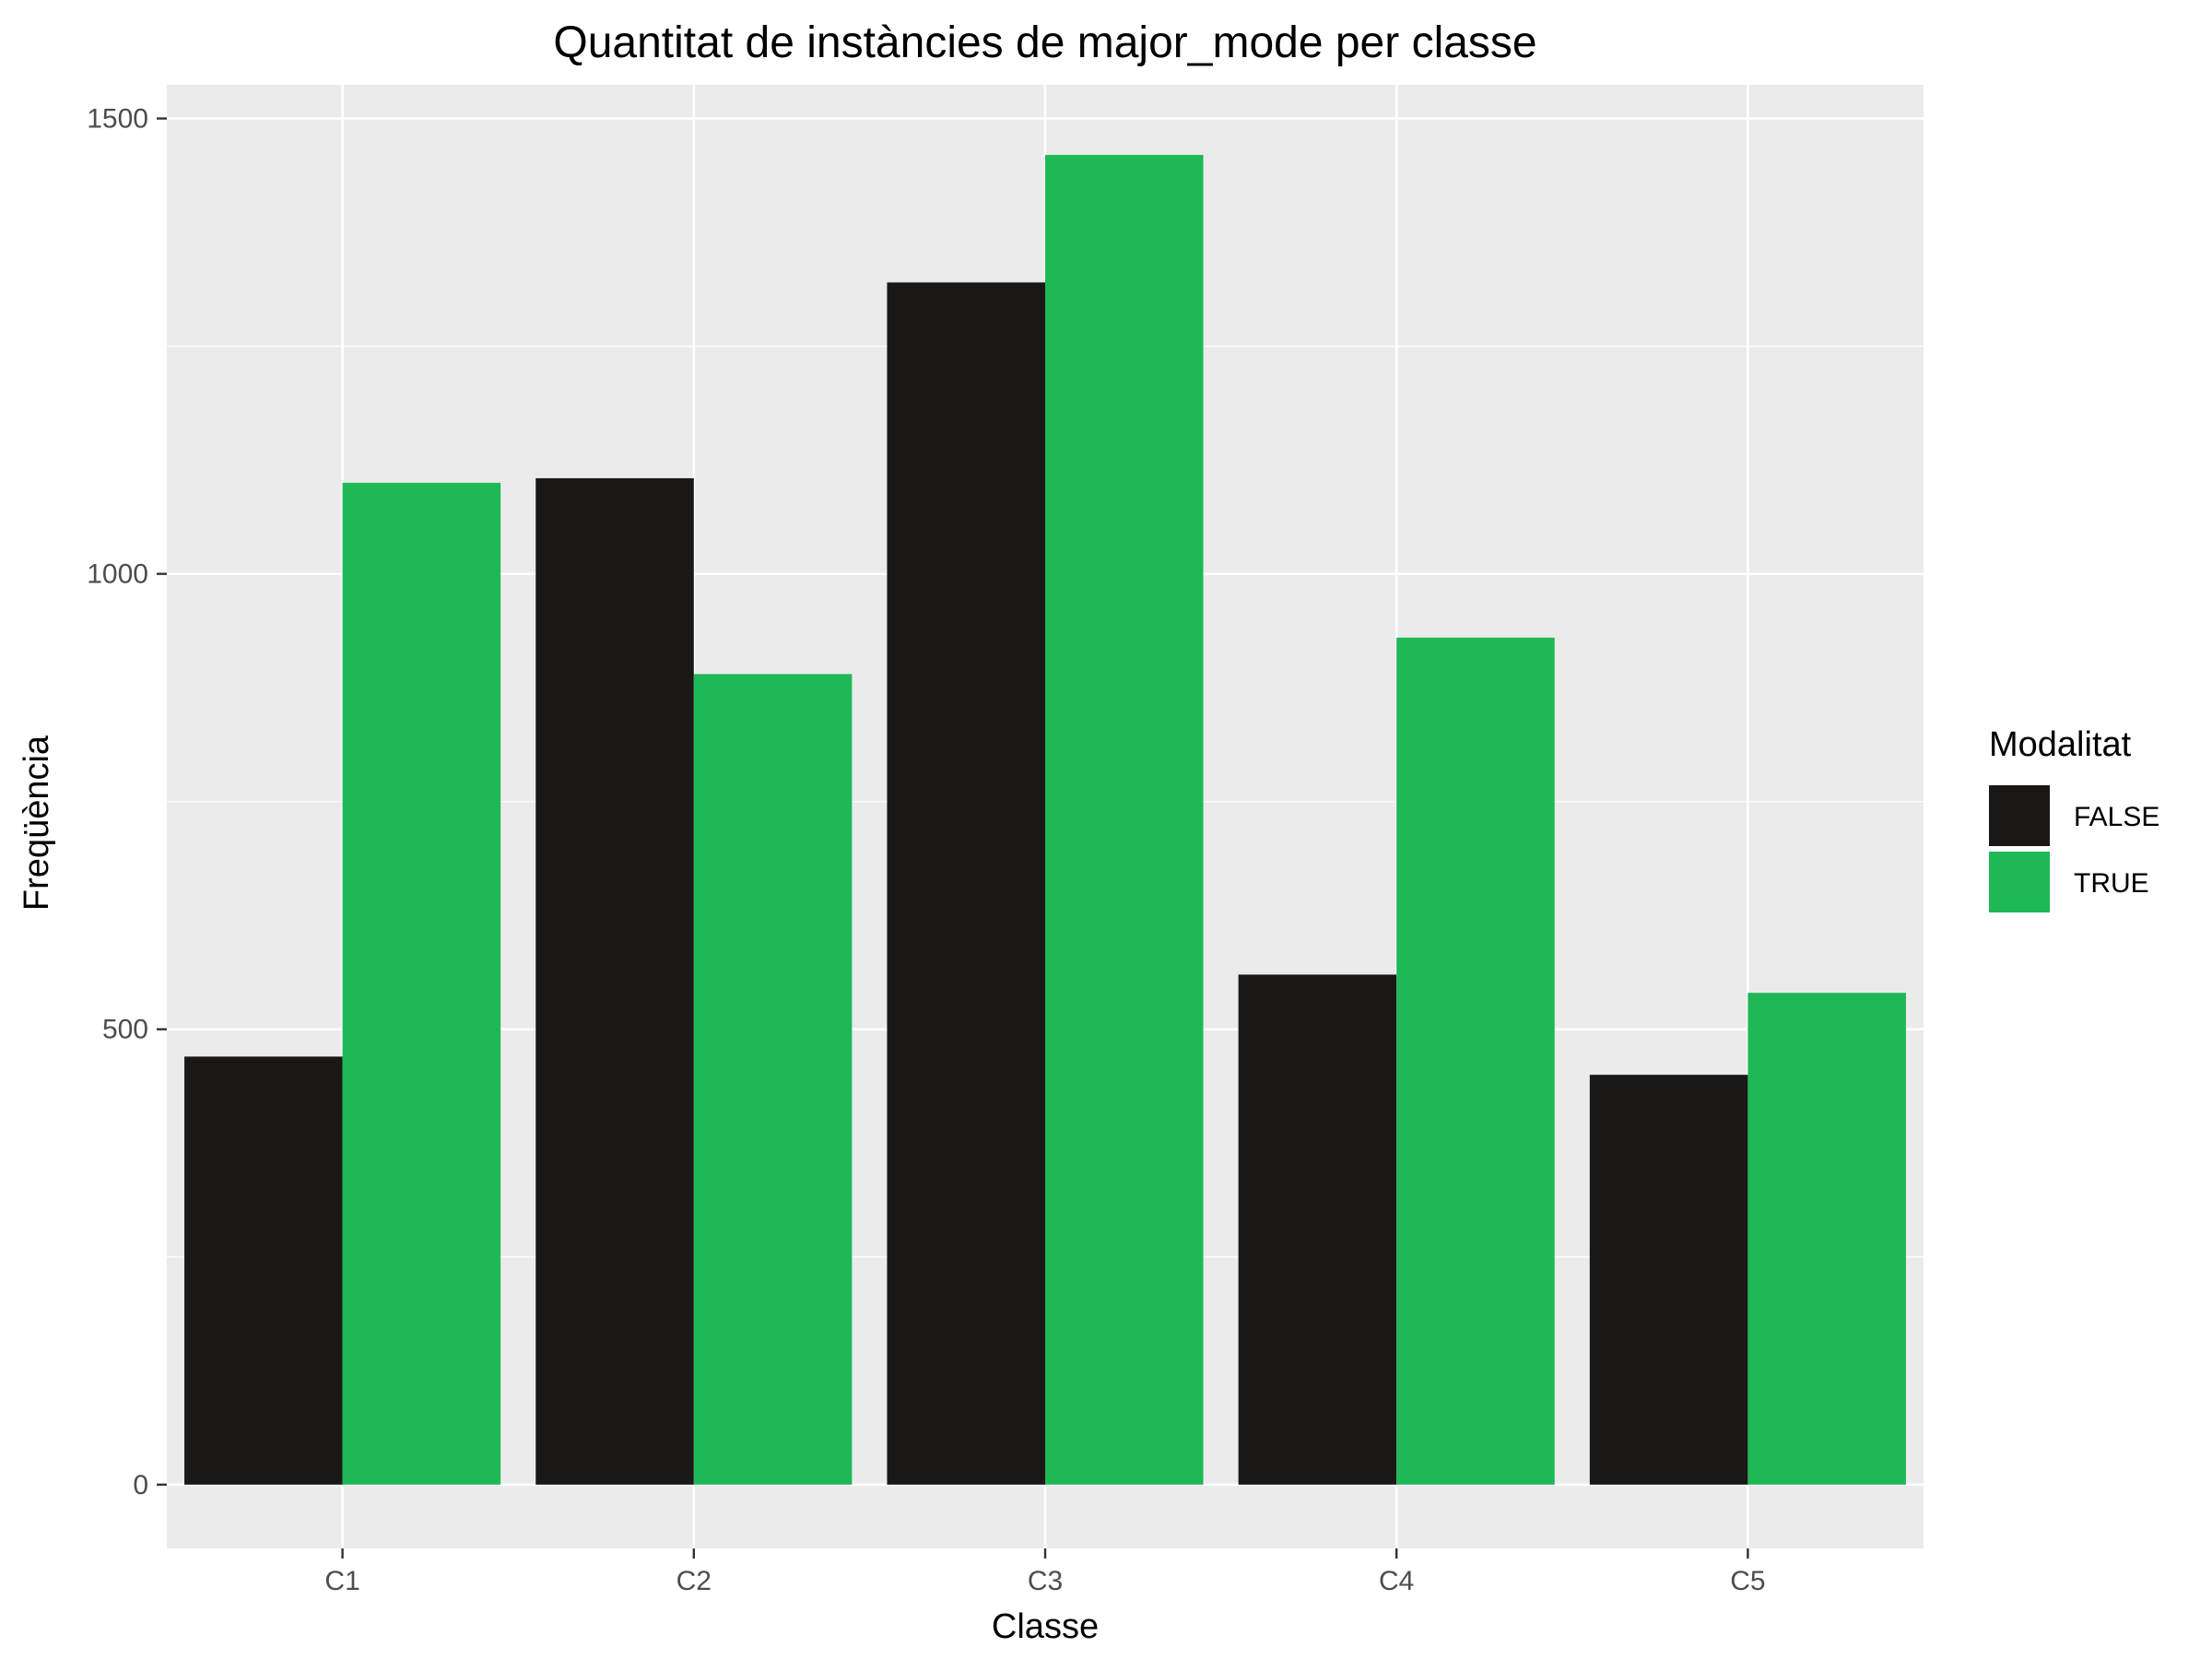 This screenshot has width=2212, height=1659. What do you see at coordinates (37, 823) in the screenshot?
I see `y-axis-title: Freqüència` at bounding box center [37, 823].